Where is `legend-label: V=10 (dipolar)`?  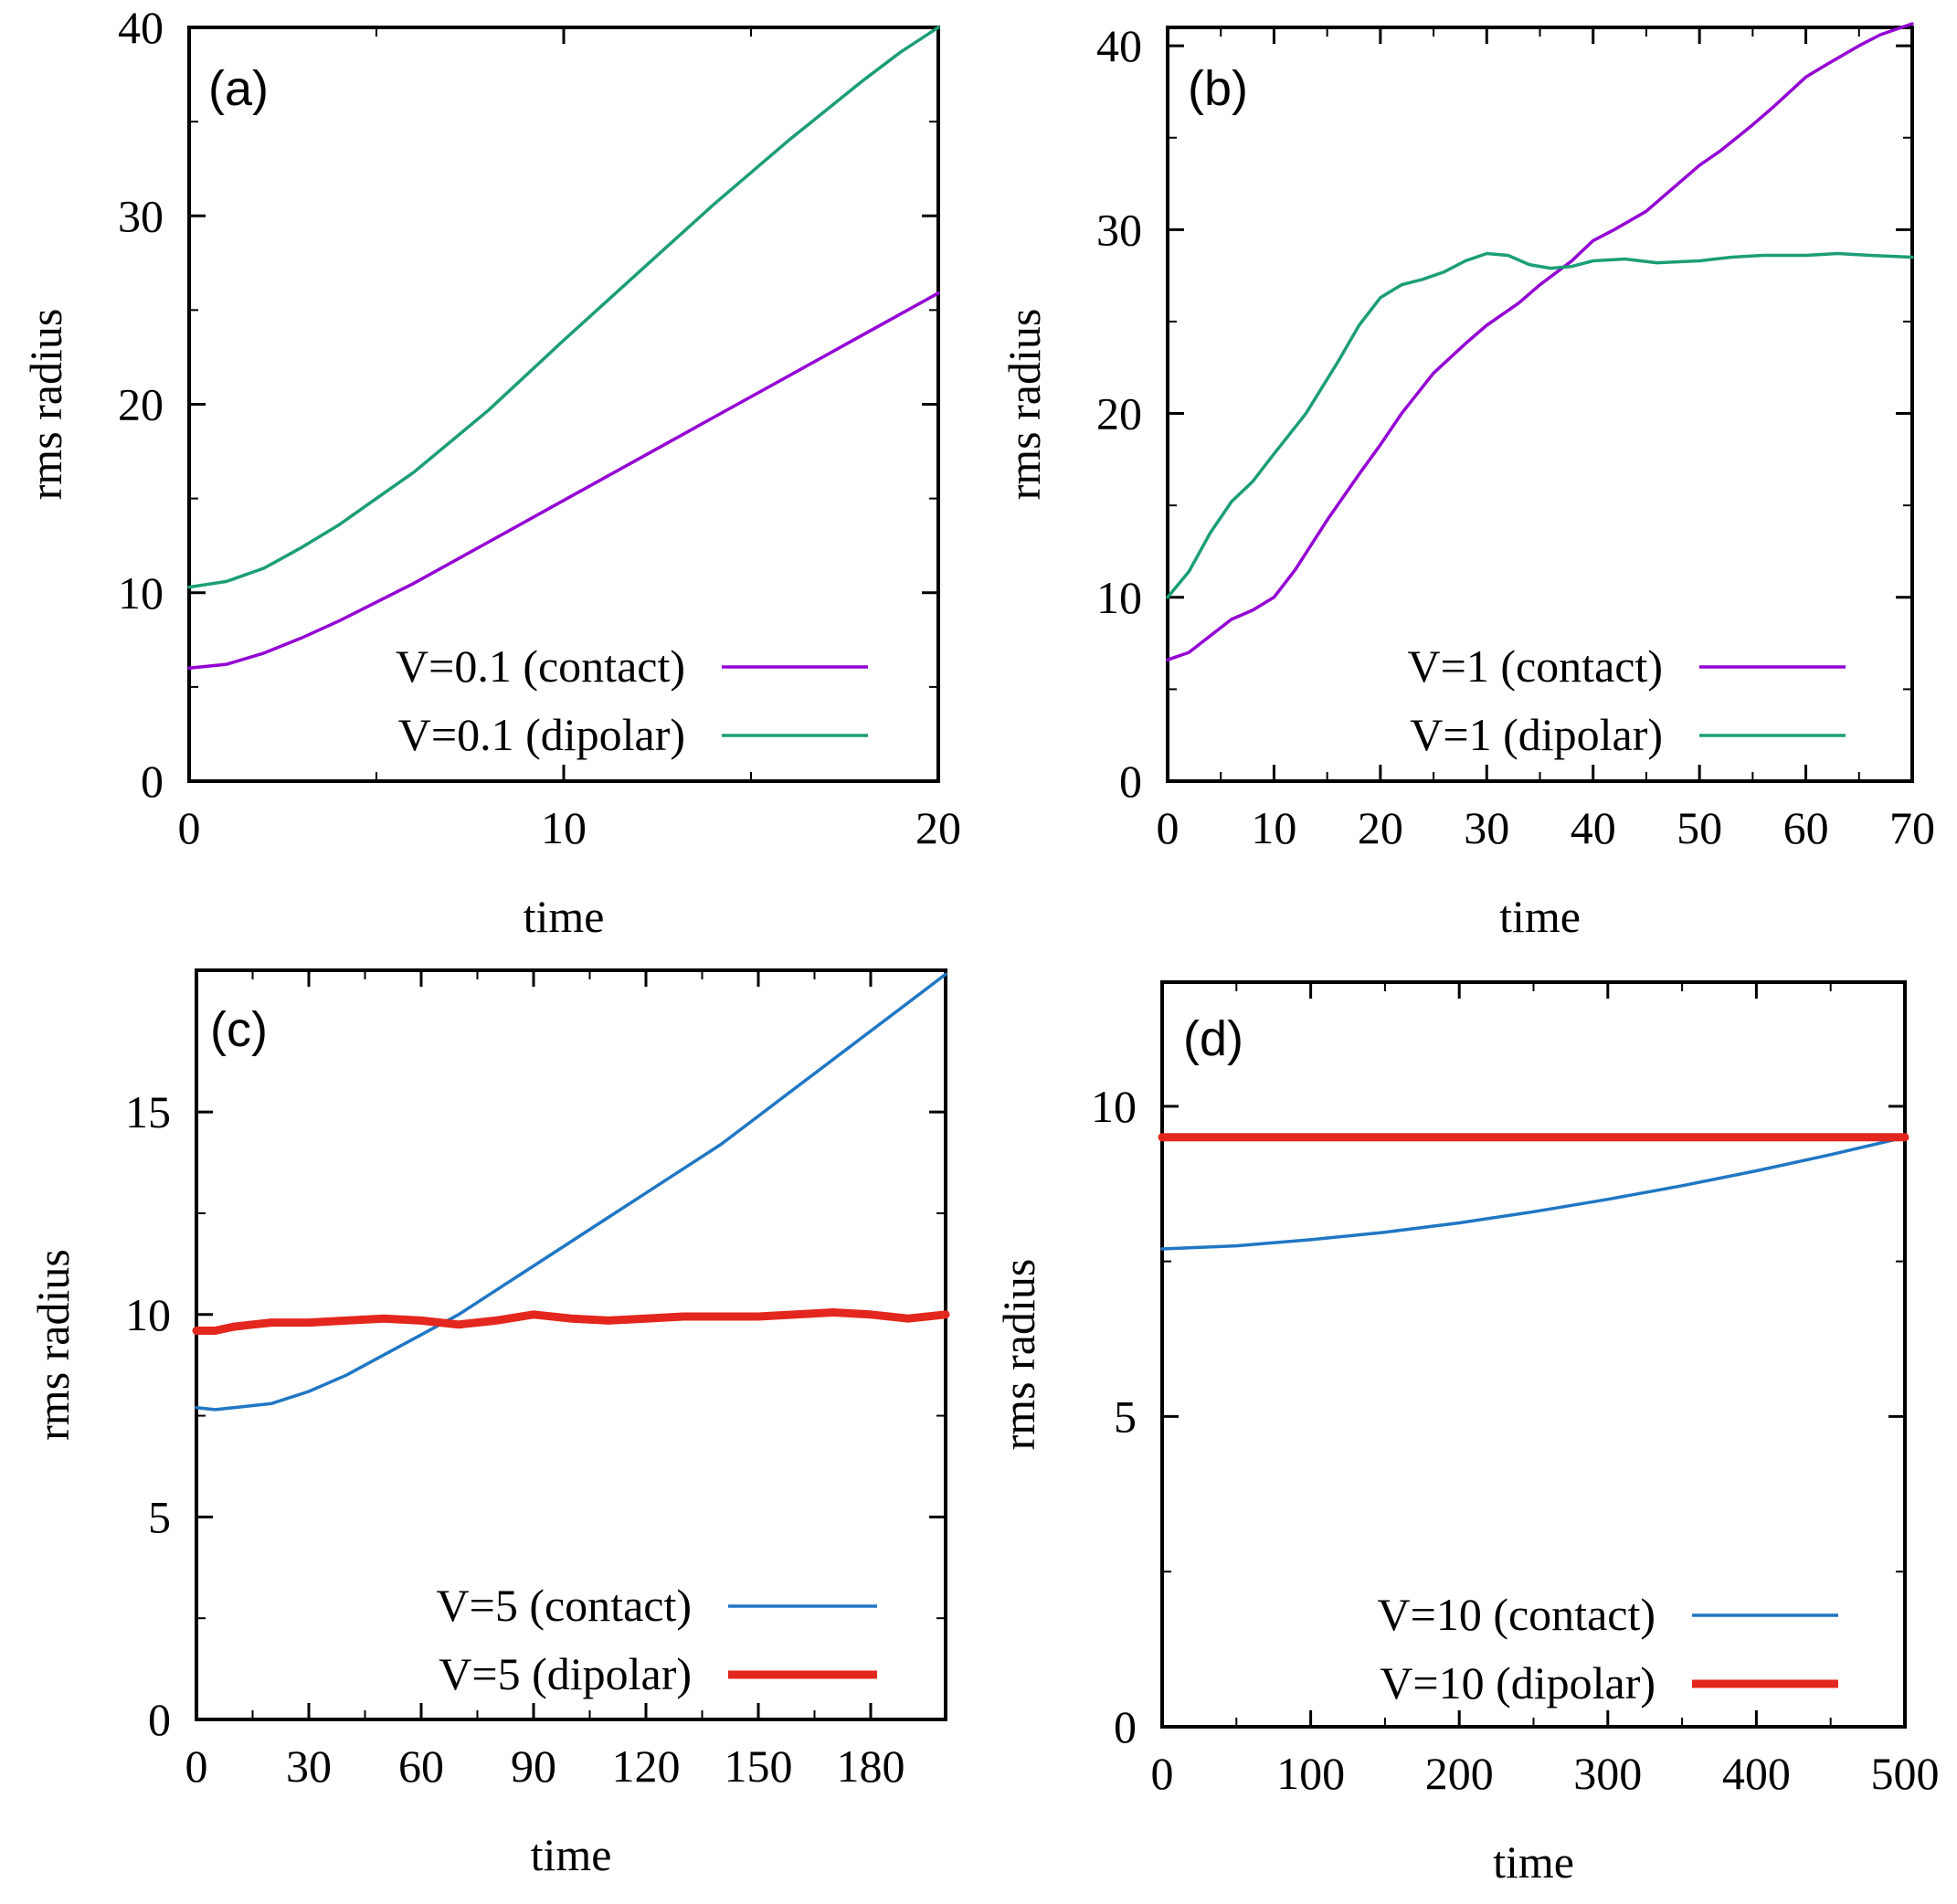 legend-label: V=10 (dipolar) is located at coordinates (1518, 1683).